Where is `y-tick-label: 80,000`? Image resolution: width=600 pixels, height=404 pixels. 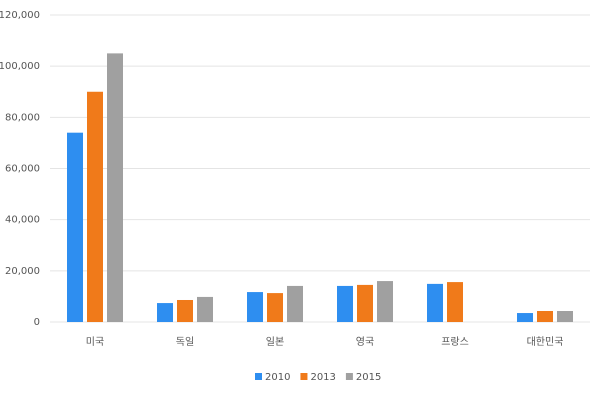 y-tick-label: 80,000 is located at coordinates (22, 117).